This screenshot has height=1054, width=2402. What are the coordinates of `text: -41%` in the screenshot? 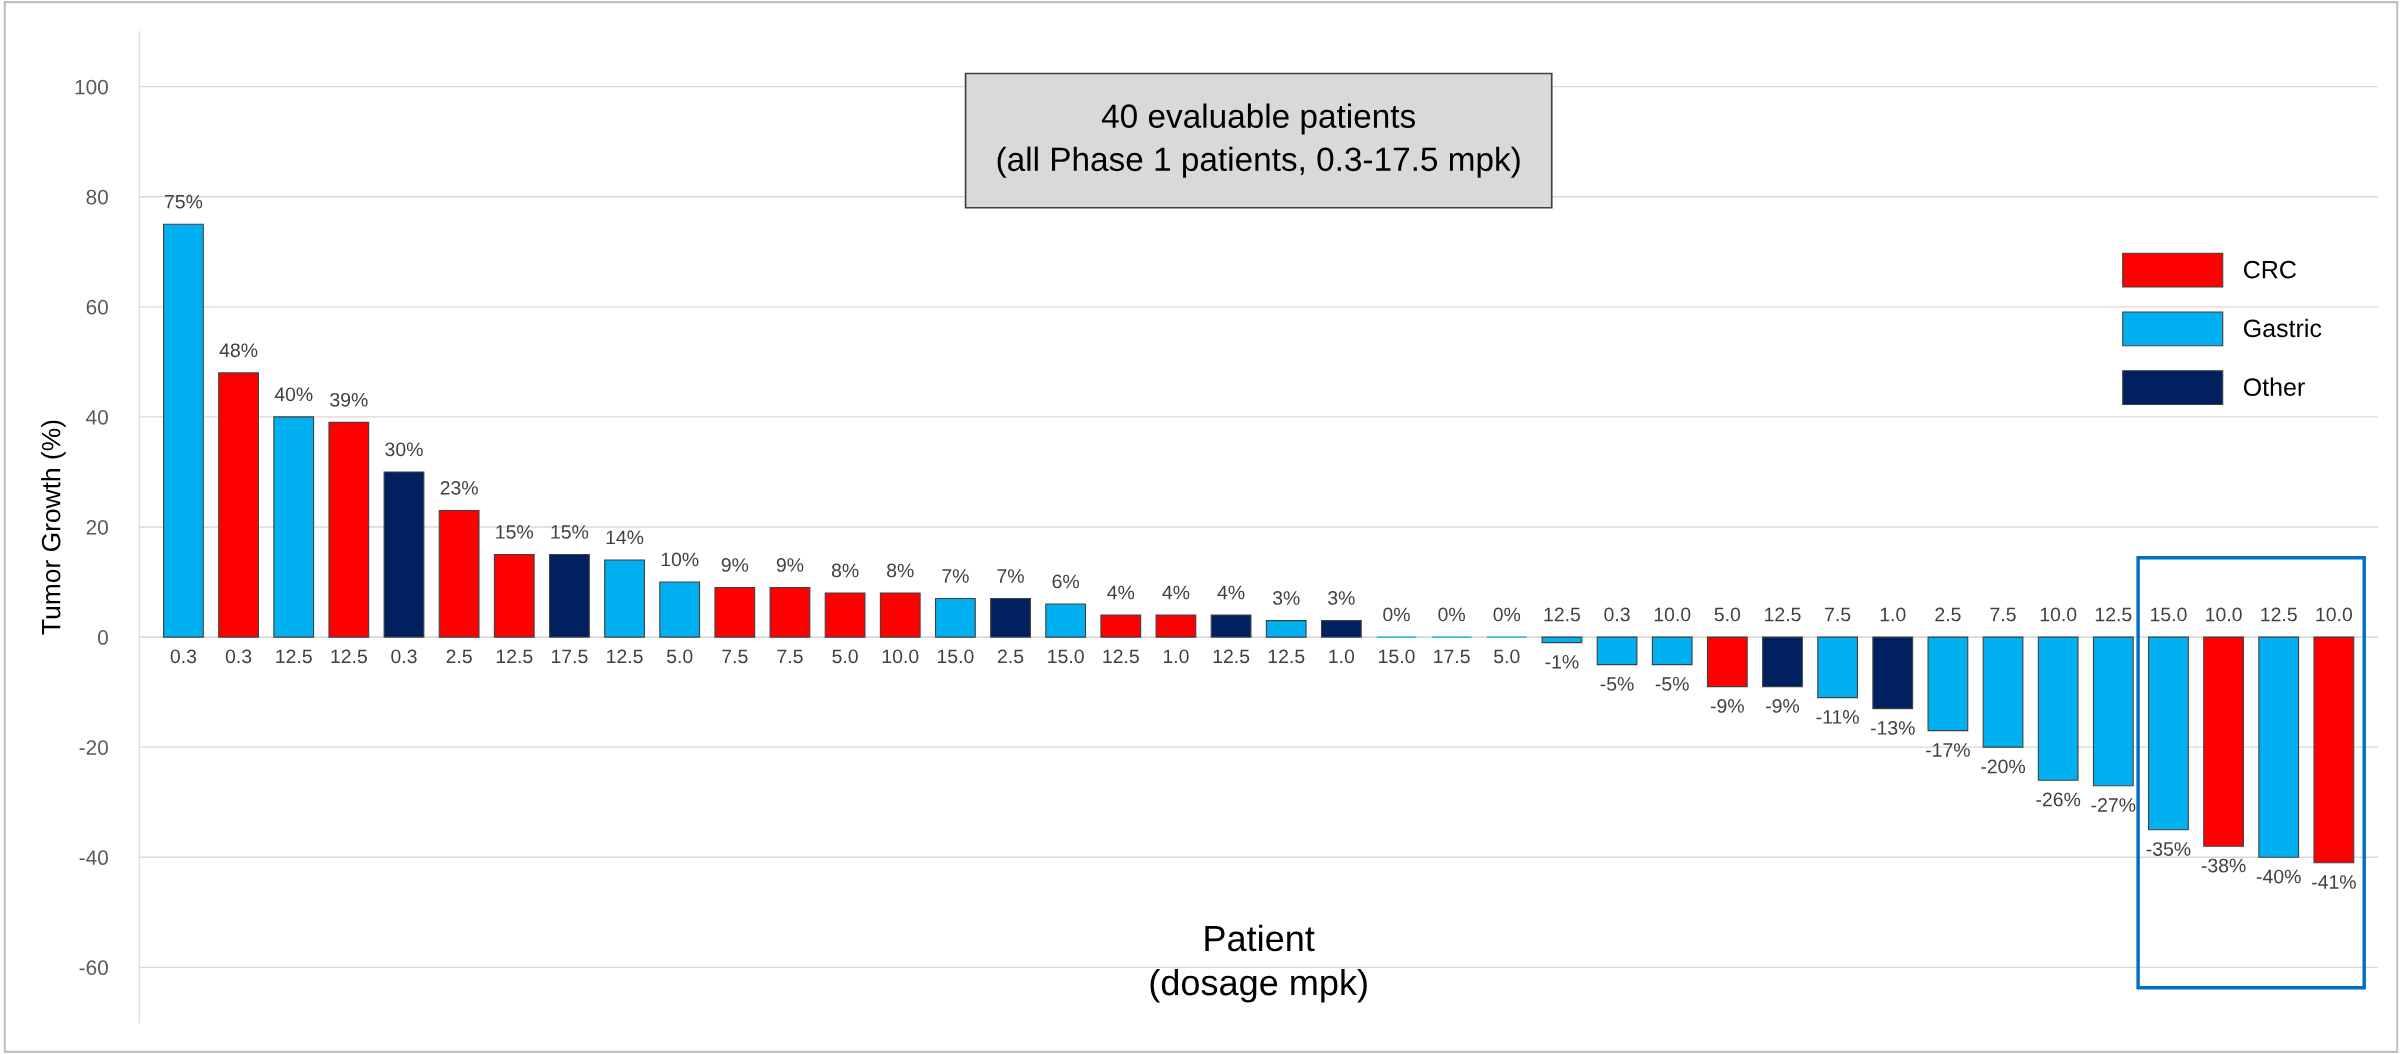 It's located at (2334, 882).